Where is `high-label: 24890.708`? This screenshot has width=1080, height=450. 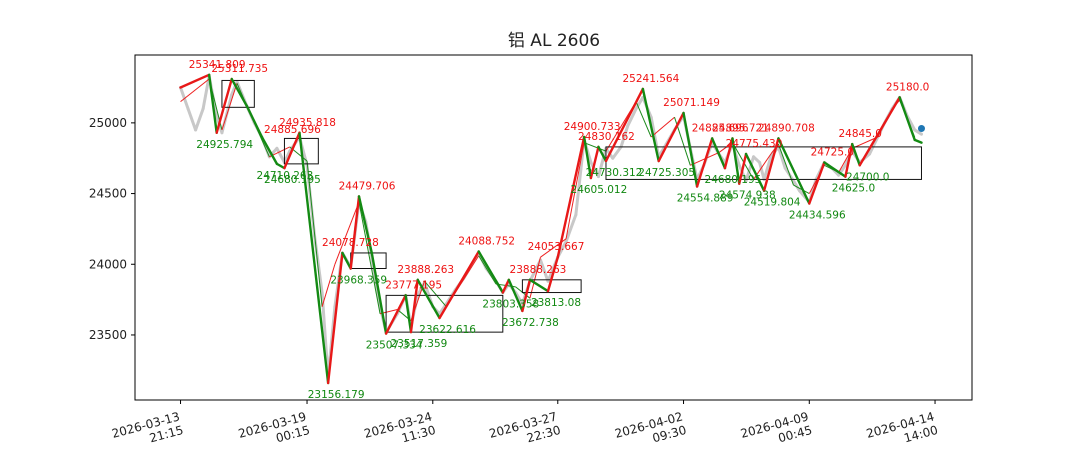
high-label: 24890.708 is located at coordinates (786, 128).